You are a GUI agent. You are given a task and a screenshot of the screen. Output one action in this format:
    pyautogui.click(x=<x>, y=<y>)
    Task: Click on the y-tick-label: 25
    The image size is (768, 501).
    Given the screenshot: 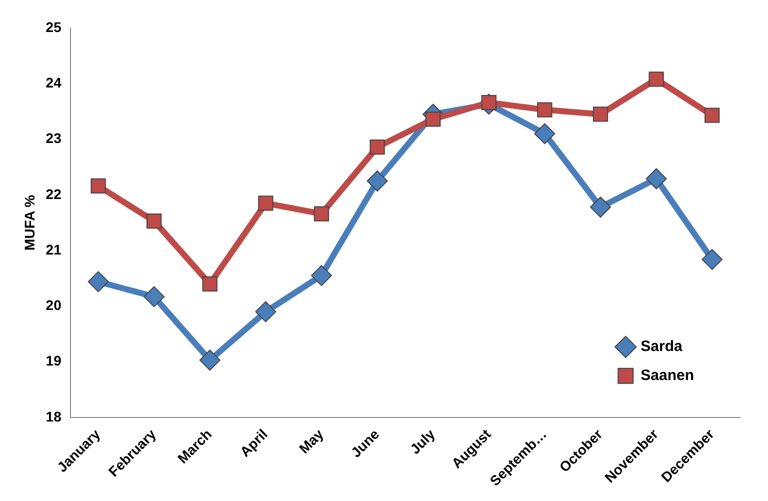 What is the action you would take?
    pyautogui.click(x=54, y=26)
    